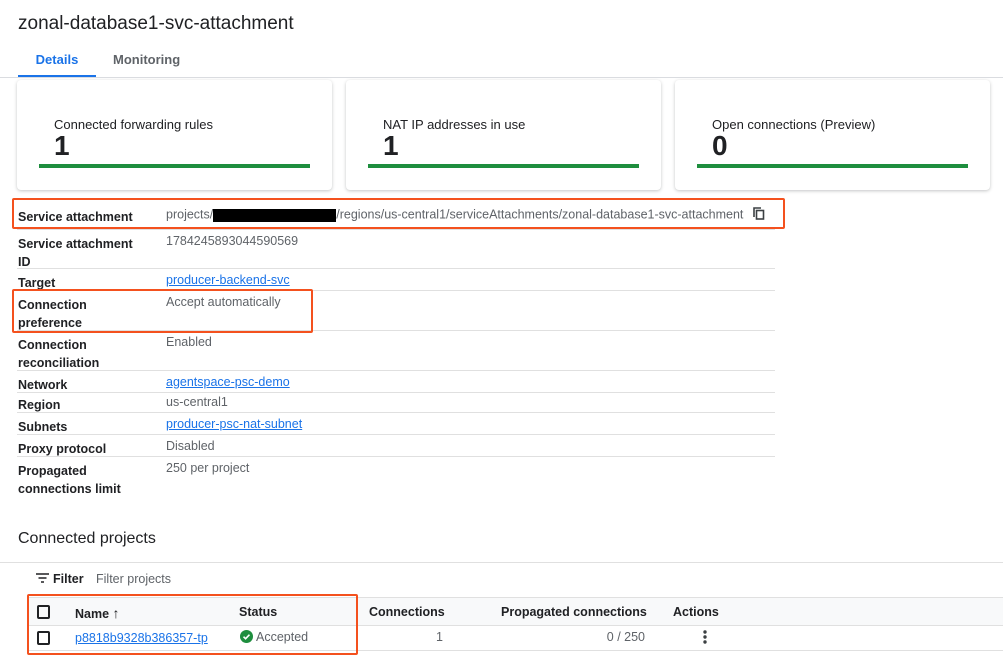 The width and height of the screenshot is (1003, 663). What do you see at coordinates (574, 612) in the screenshot?
I see `column-propagated: Propagated connections` at bounding box center [574, 612].